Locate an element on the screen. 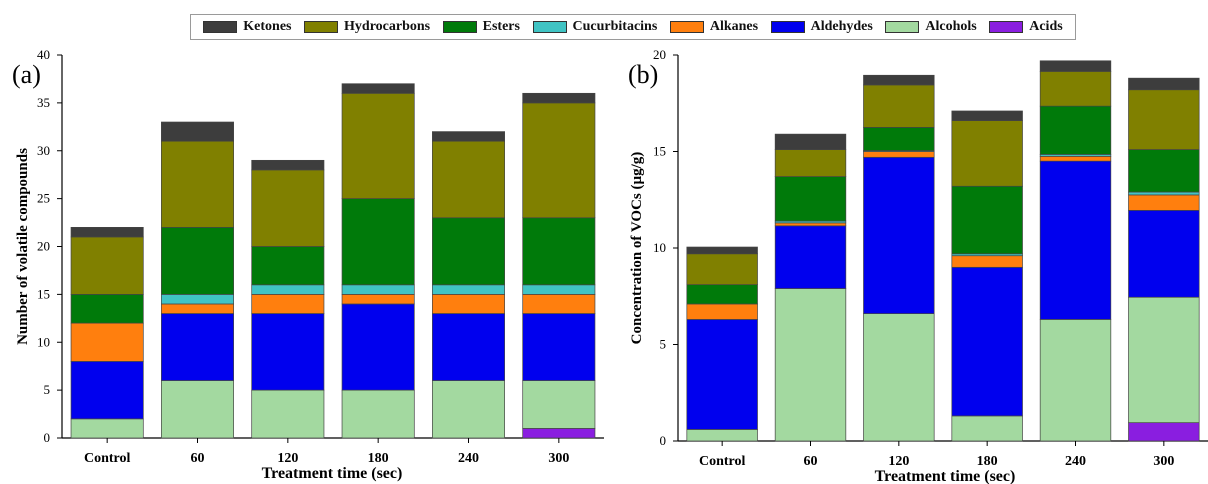 Image resolution: width=1208 pixels, height=484 pixels. y-axis-title: Number of volatile compounds is located at coordinates (23, 246).